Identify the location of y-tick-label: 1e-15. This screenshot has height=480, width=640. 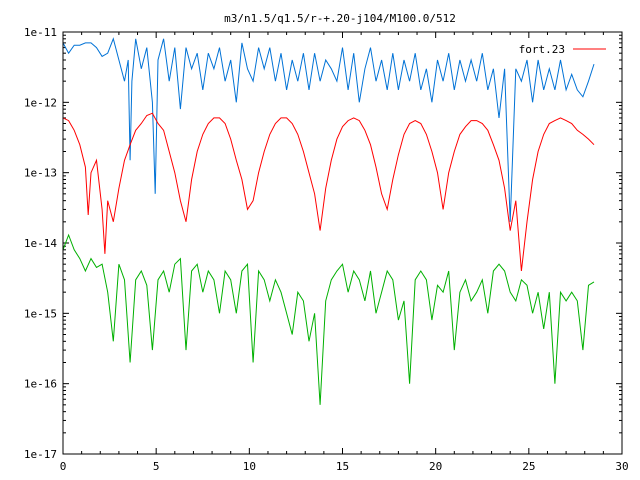
(40, 313).